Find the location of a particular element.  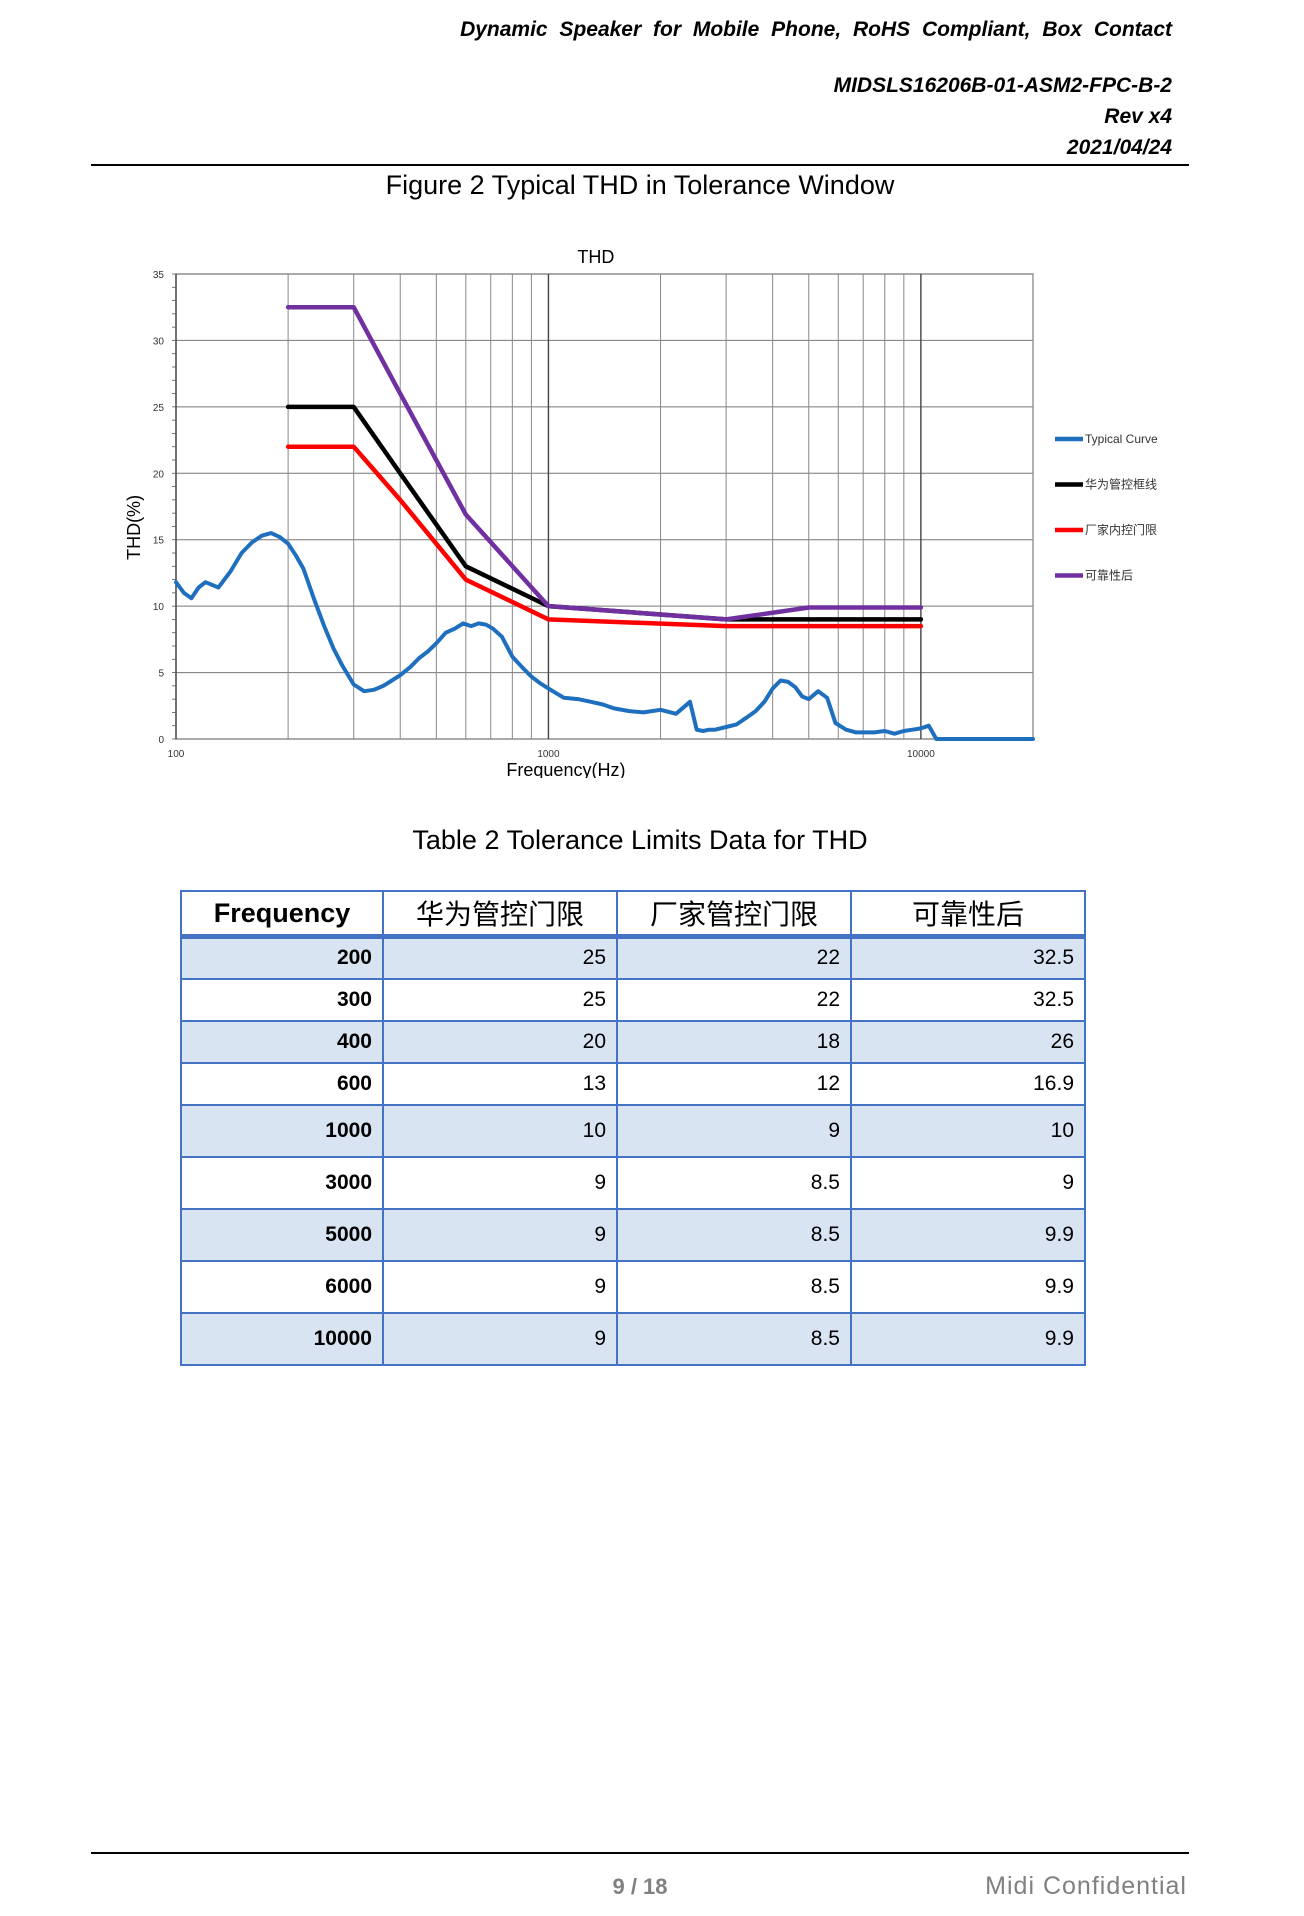

x-tick-label: 1000 is located at coordinates (548, 754).